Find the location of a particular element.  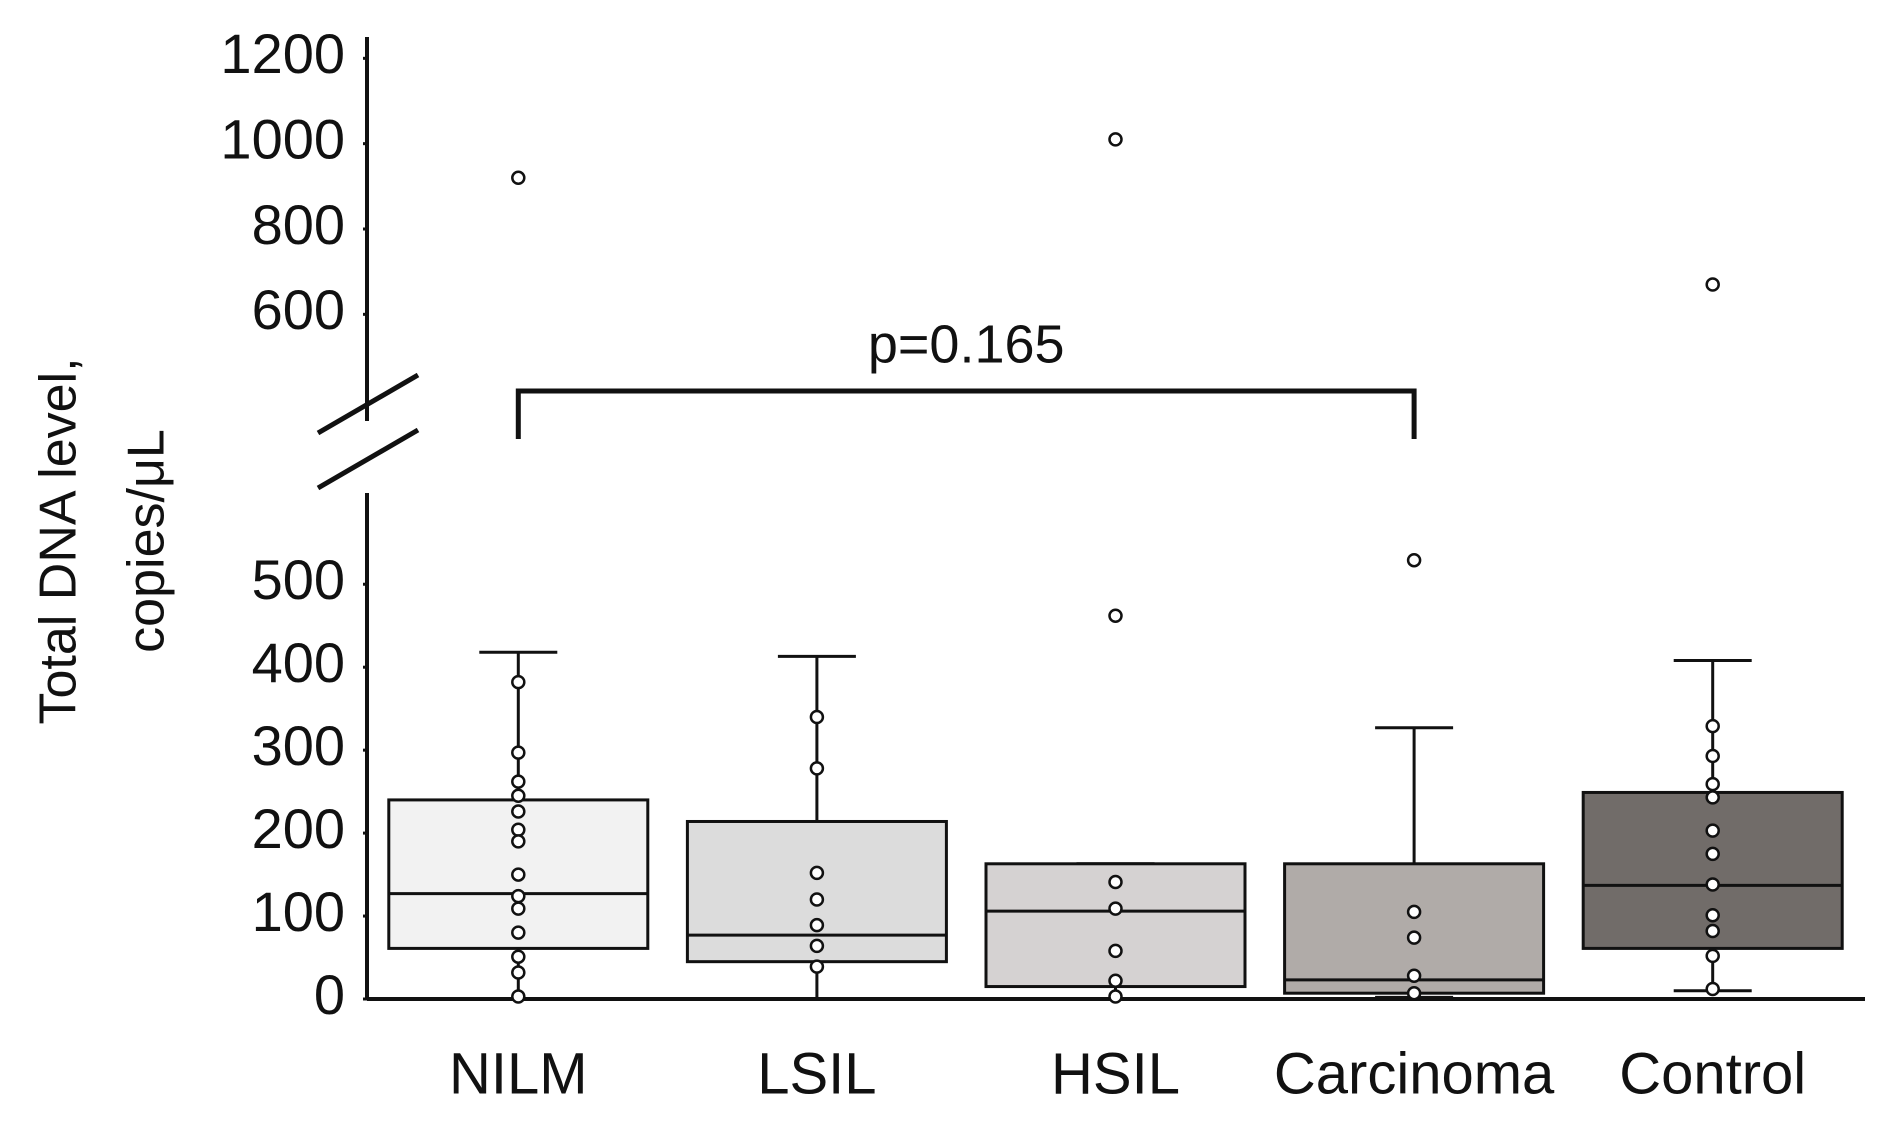

y-tick-label: 800 is located at coordinates (298, 224).